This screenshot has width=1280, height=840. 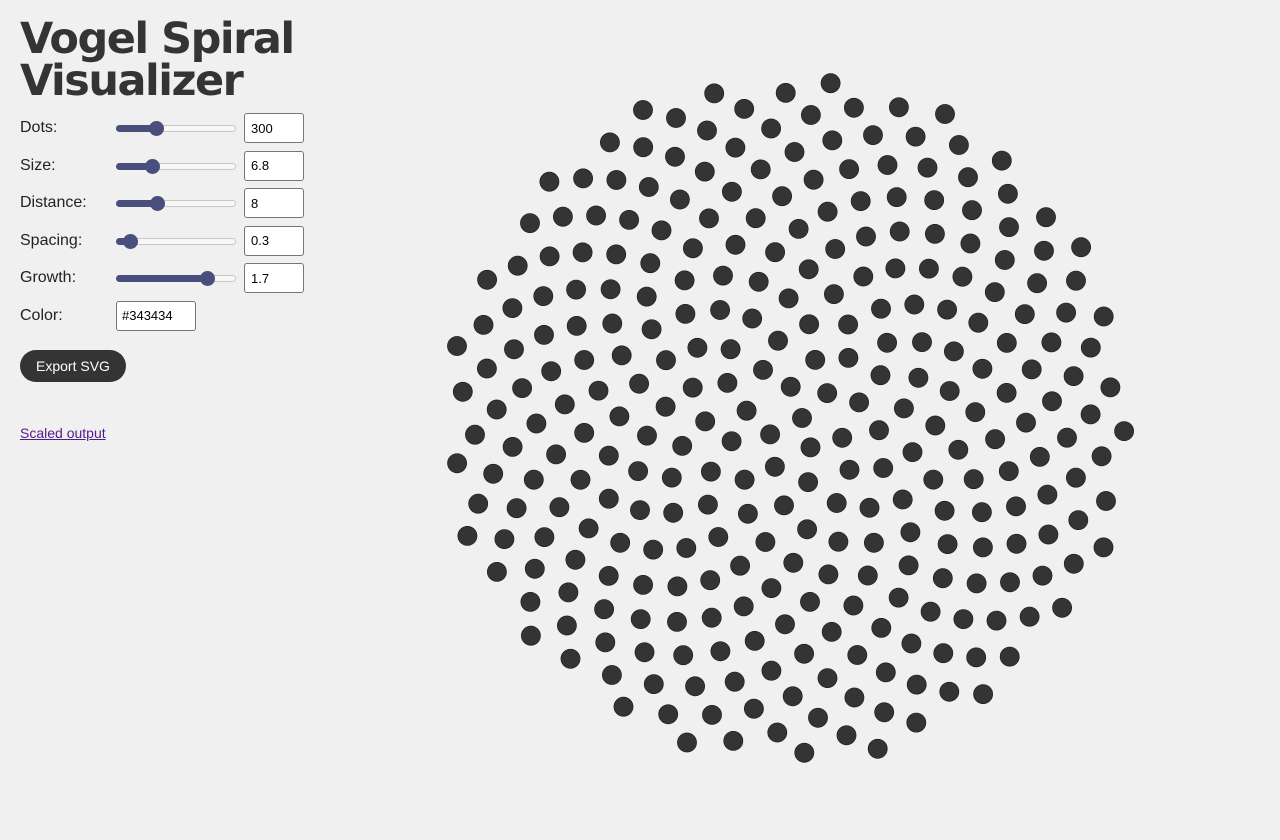 What do you see at coordinates (274, 240) in the screenshot?
I see `spacing-input: 0.3` at bounding box center [274, 240].